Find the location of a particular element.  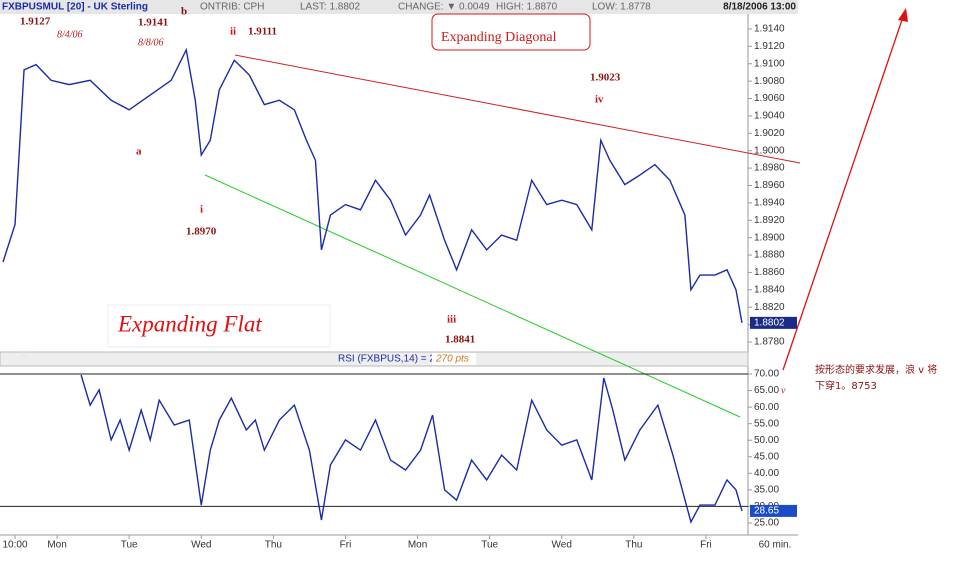

annotation: 按形态的要求发展，浪 v 将 is located at coordinates (876, 369).